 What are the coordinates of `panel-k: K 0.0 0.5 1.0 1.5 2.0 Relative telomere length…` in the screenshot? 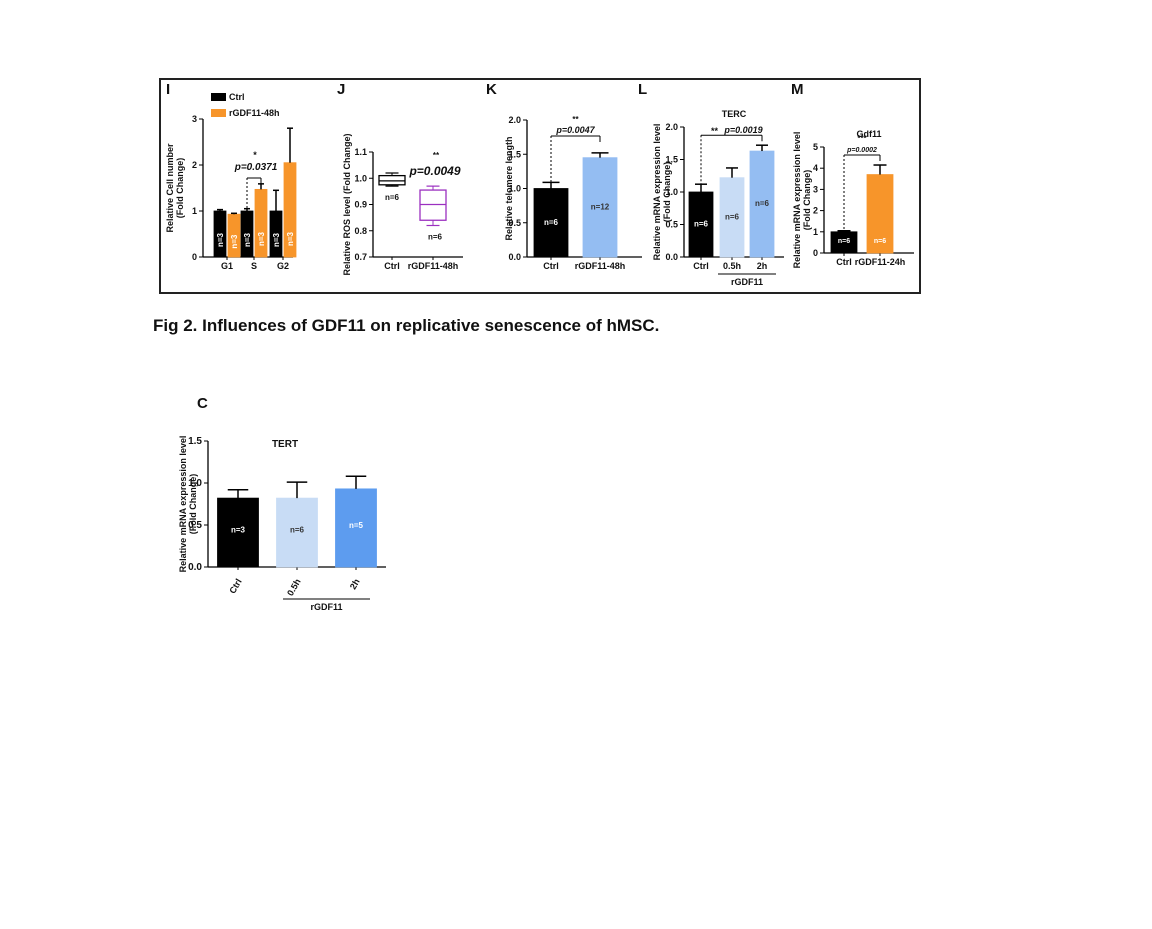 It's located at (564, 176).